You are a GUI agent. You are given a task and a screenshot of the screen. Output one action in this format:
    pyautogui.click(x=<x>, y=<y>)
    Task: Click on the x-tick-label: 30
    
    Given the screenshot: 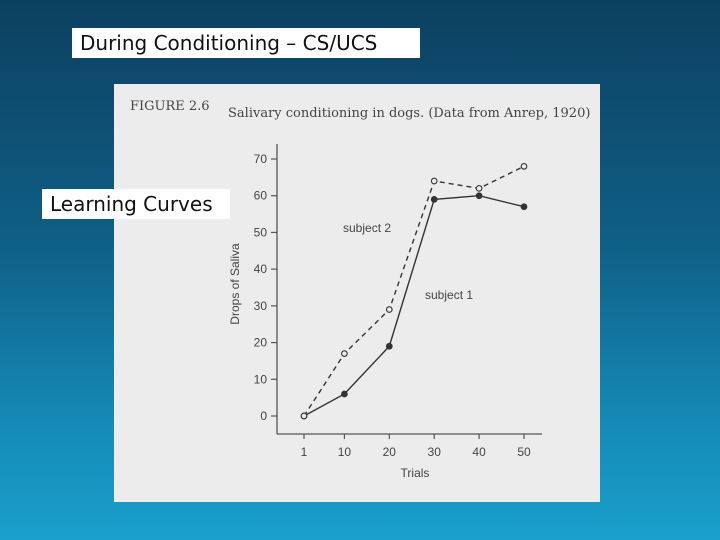 What is the action you would take?
    pyautogui.click(x=435, y=452)
    